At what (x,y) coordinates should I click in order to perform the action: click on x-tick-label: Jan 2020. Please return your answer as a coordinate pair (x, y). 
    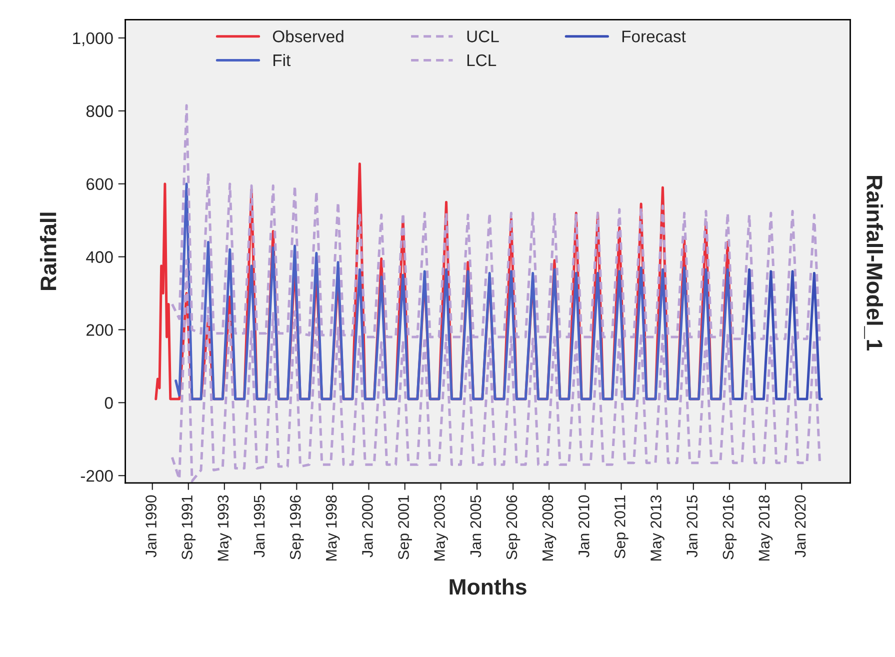
    Looking at the image, I should click on (800, 526).